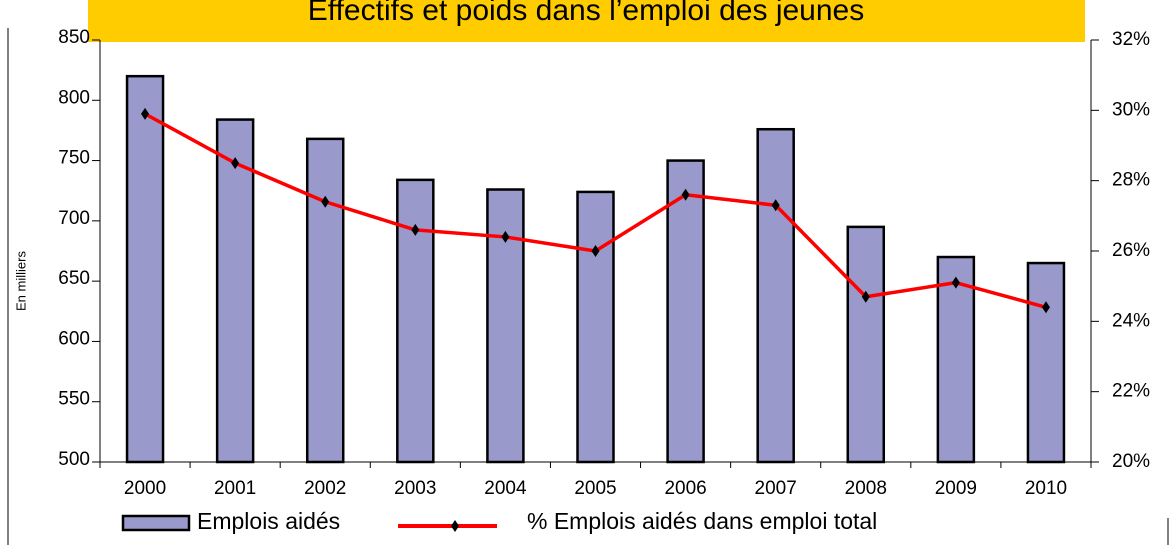  Describe the element at coordinates (1131, 320) in the screenshot. I see `y2-tick-label: 24%` at that location.